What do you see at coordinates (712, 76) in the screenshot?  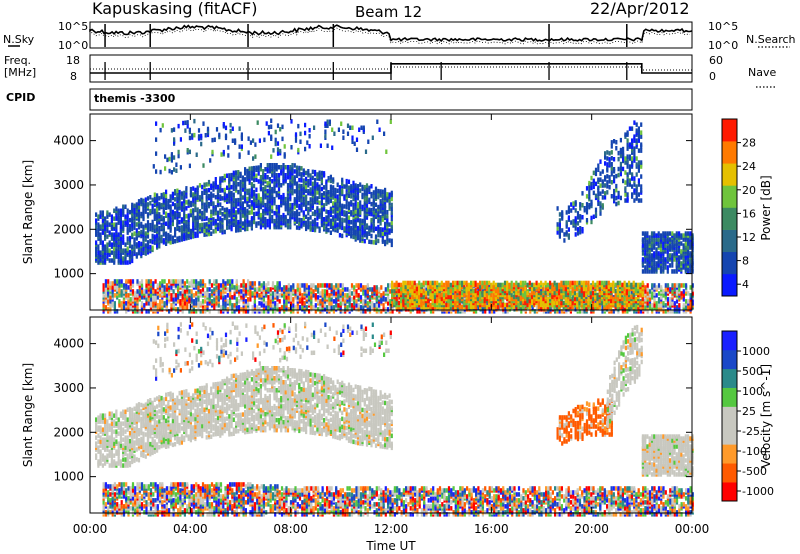 I see `nave-tick-bottom: 0` at bounding box center [712, 76].